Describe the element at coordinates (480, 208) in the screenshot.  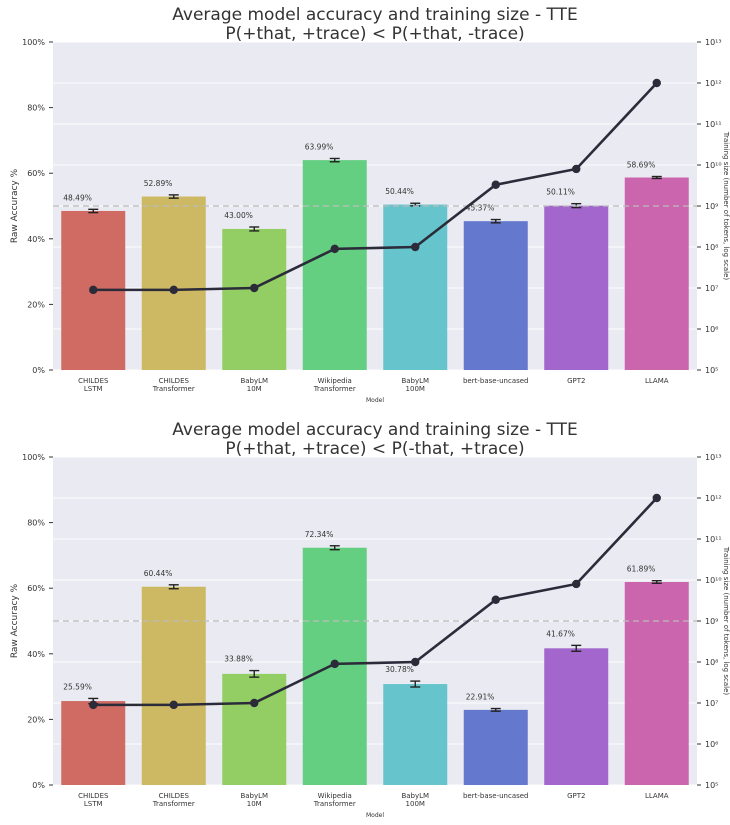
I see `data-label: 45.37%` at that location.